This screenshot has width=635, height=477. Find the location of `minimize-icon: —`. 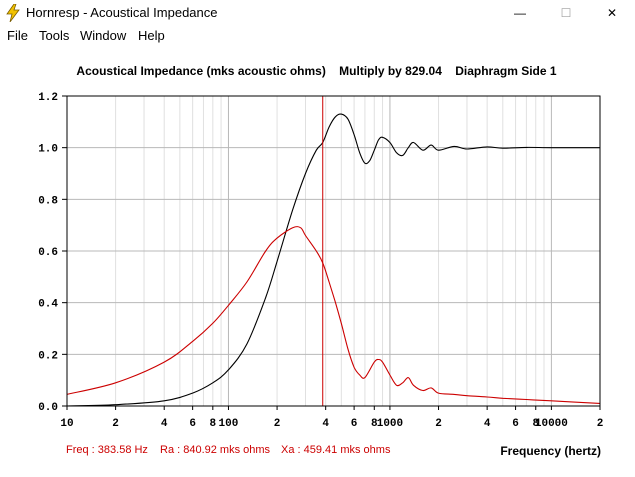

minimize-icon: — is located at coordinates (520, 13).